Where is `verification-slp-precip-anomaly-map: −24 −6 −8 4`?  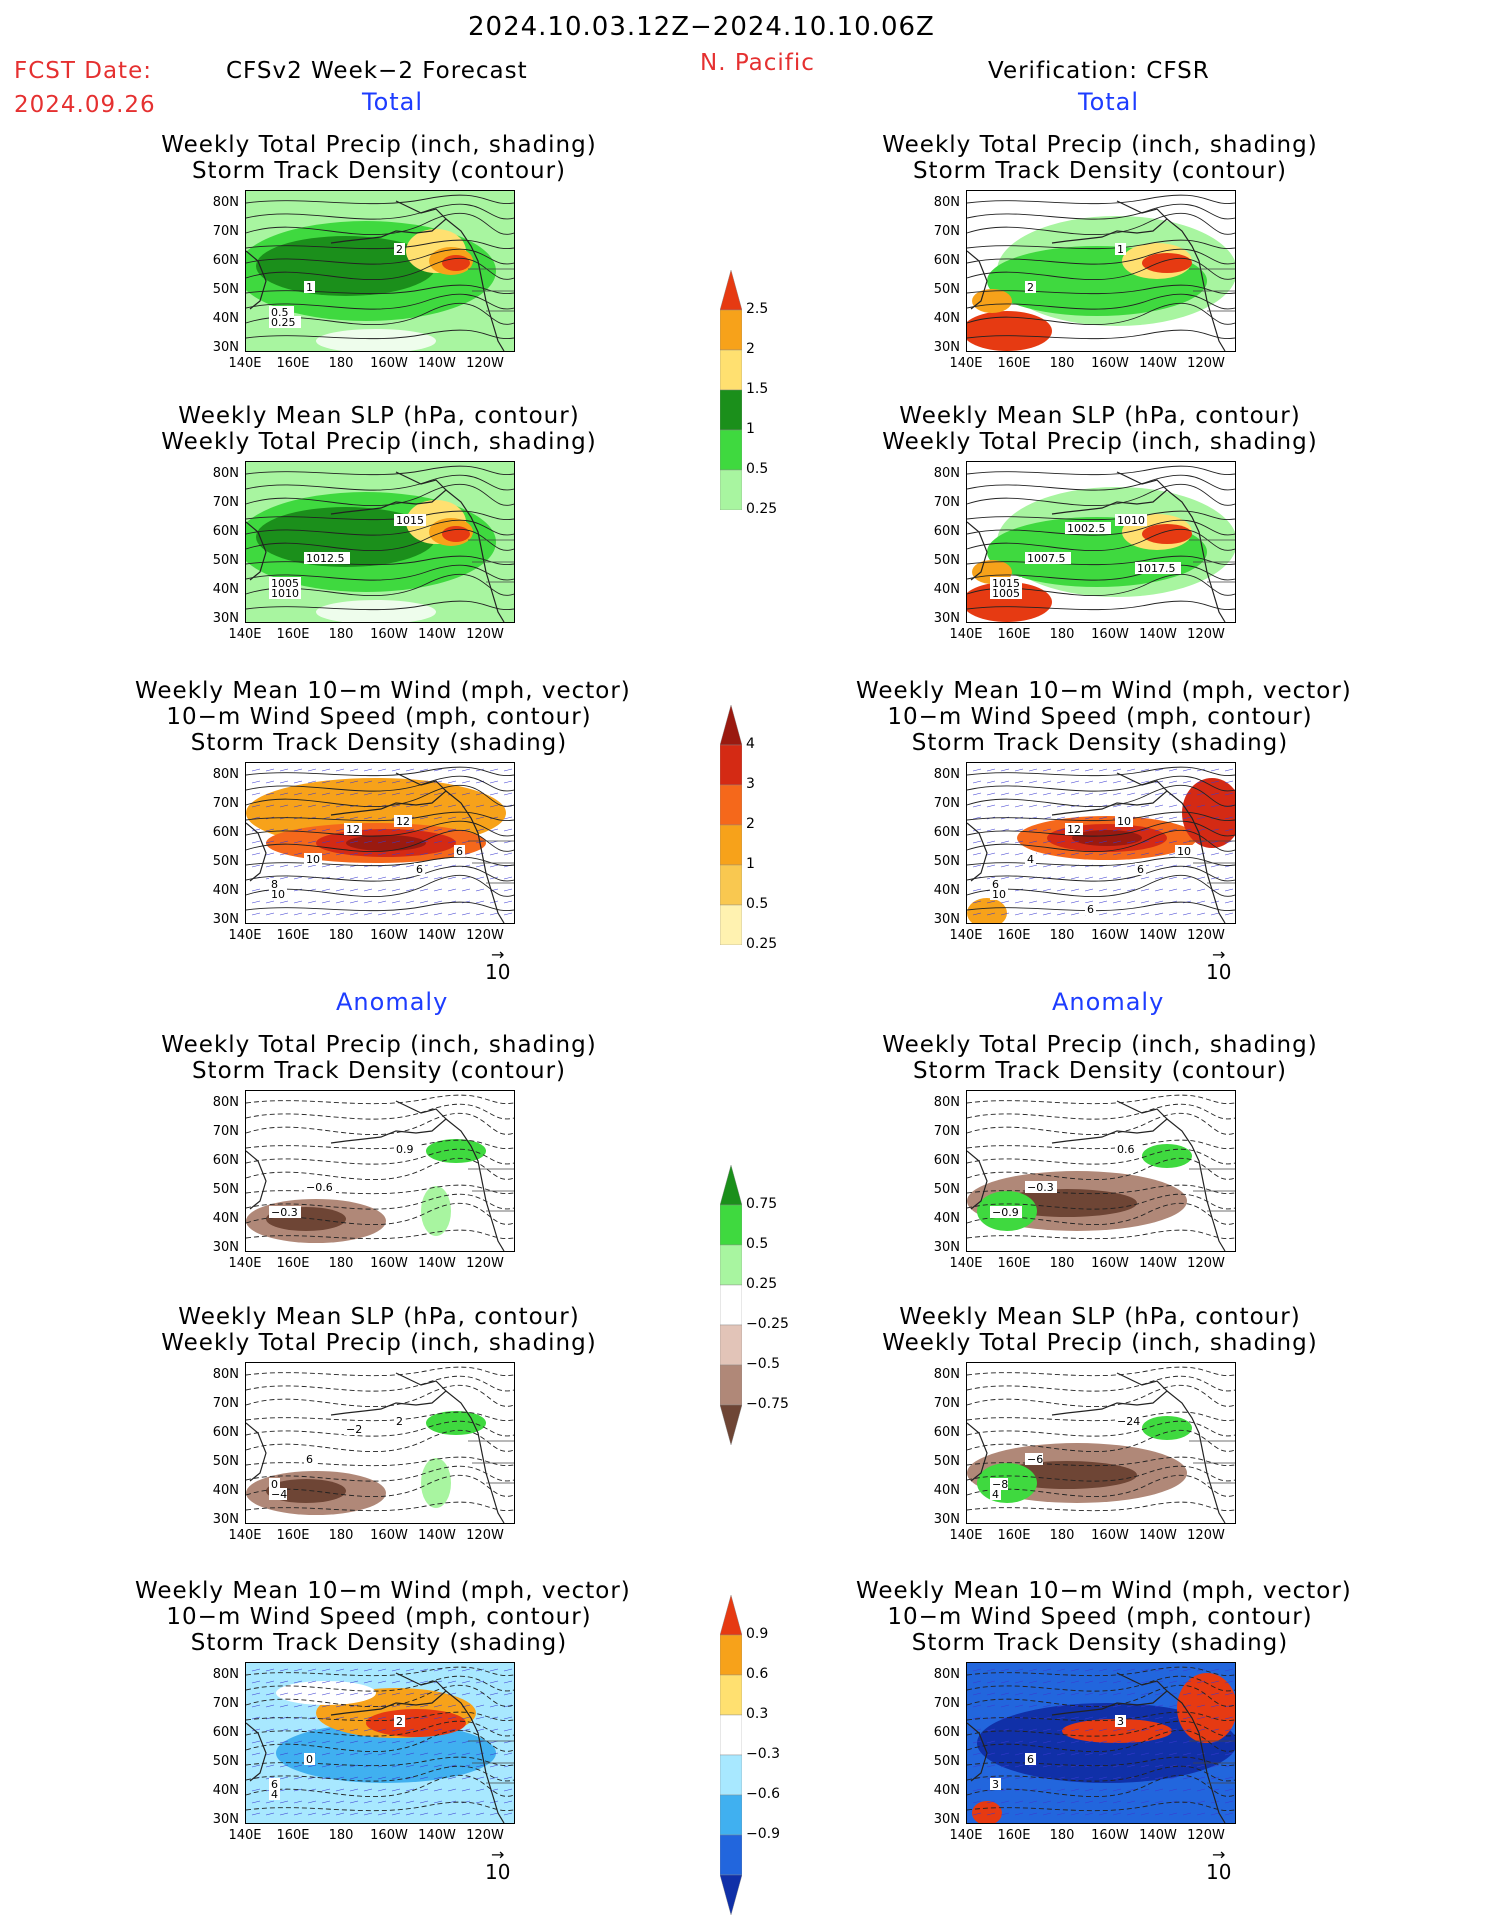
verification-slp-precip-anomaly-map: −24 −6 −8 4 is located at coordinates (1101, 1443).